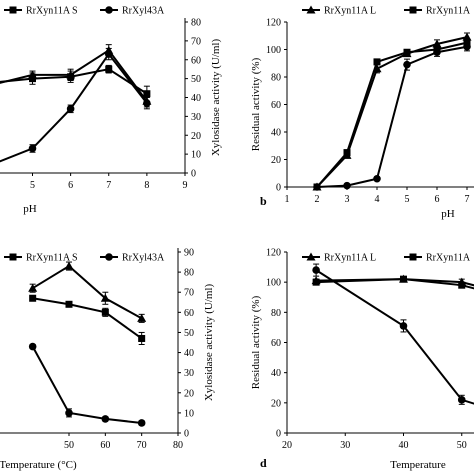 This screenshot has height=474, width=474. What do you see at coordinates (189, 393) in the screenshot?
I see `y-right-tick-label: 20` at bounding box center [189, 393].